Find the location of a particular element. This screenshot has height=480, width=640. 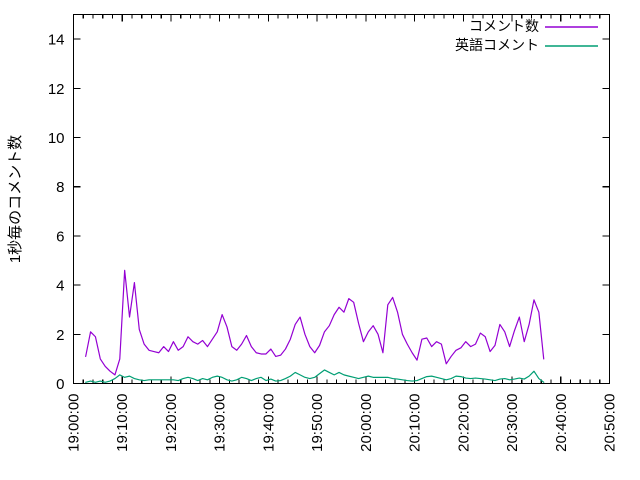

y-tick-label: 4 is located at coordinates (60, 286).